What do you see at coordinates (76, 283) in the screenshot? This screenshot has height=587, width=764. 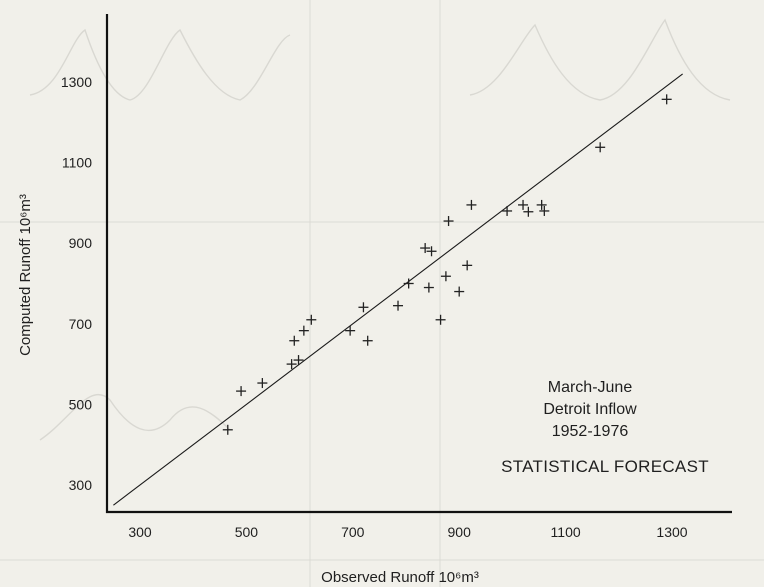 I see `y-tick-labels: 300 500 700 900 1100 1300` at bounding box center [76, 283].